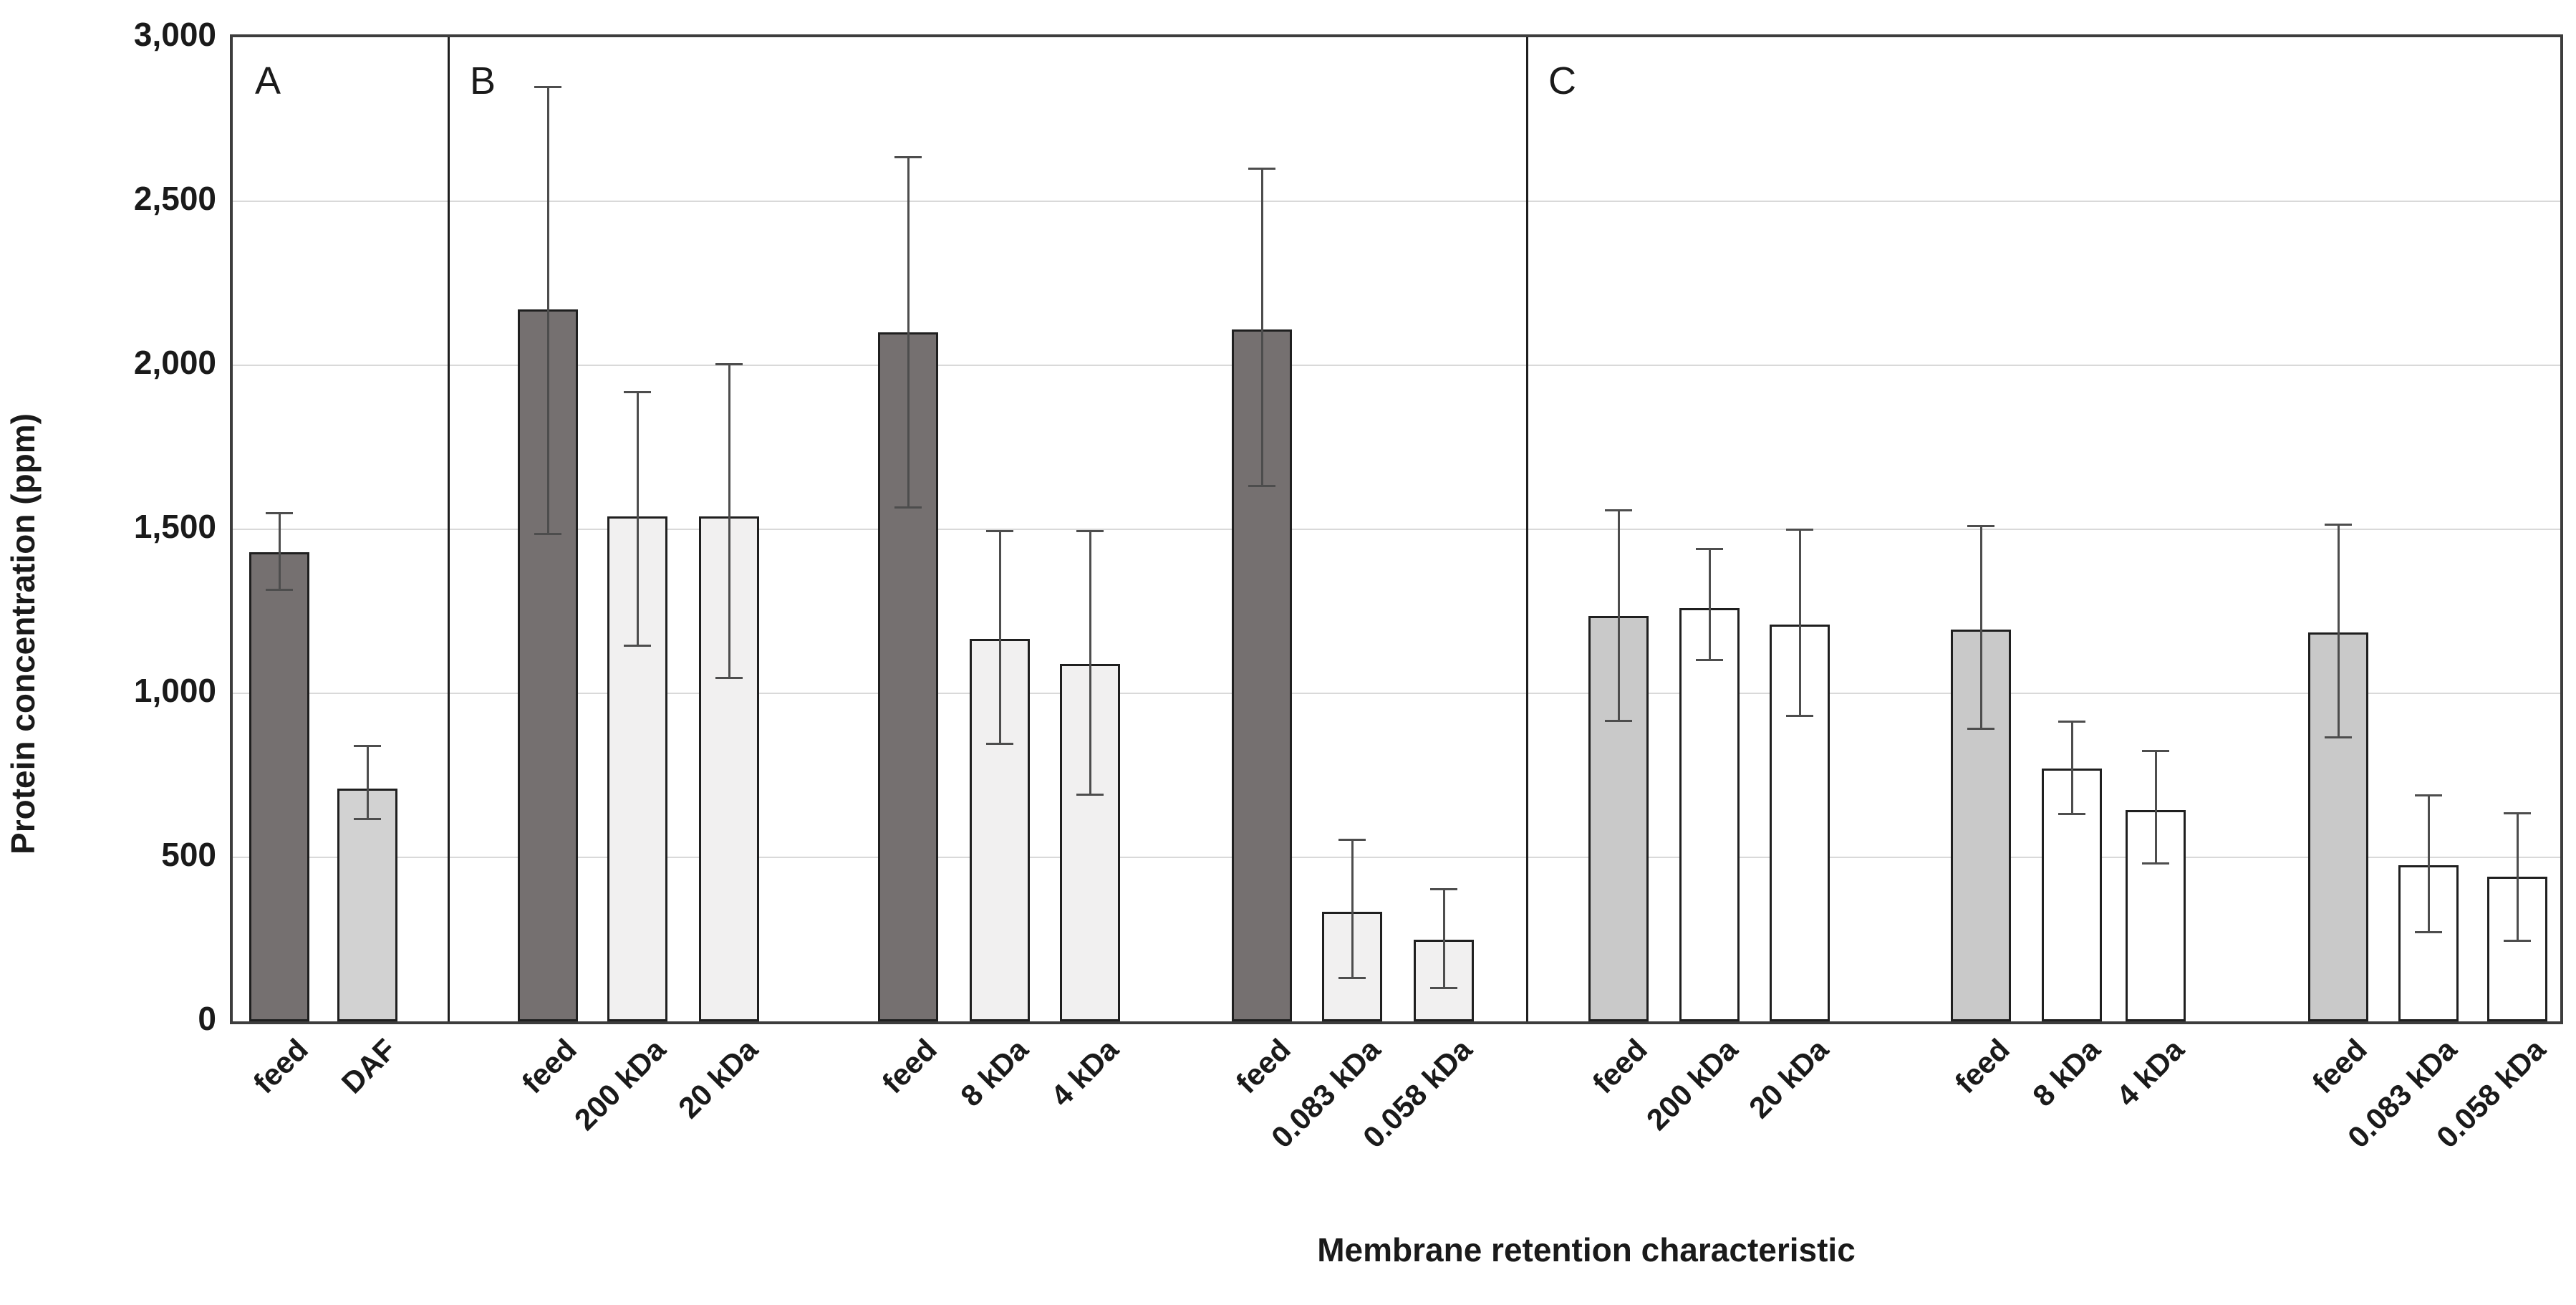 Image resolution: width=2576 pixels, height=1305 pixels. What do you see at coordinates (207, 1018) in the screenshot?
I see `y-tick-label: 0` at bounding box center [207, 1018].